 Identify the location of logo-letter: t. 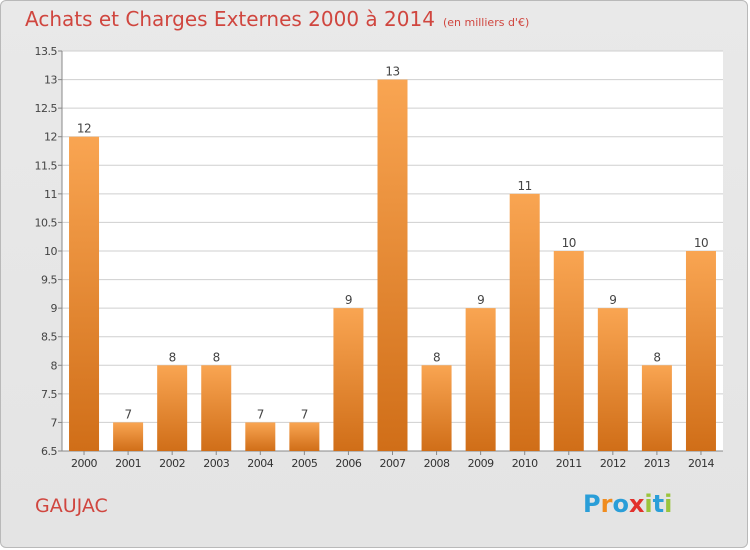
(658, 504).